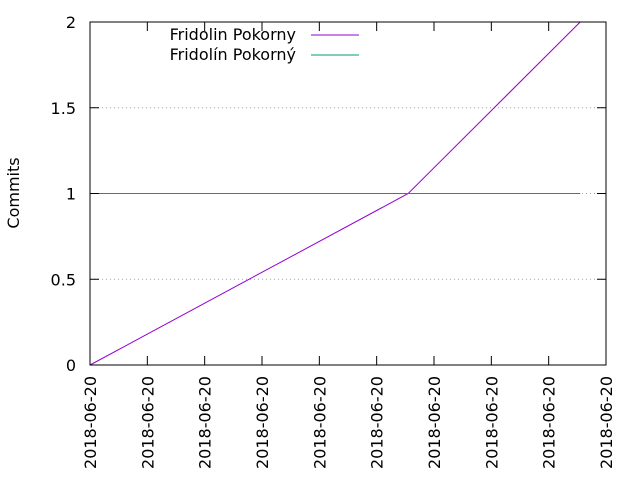 The height and width of the screenshot is (484, 640). I want to click on legend-label-1: Fridolin Pokorny, so click(233, 34).